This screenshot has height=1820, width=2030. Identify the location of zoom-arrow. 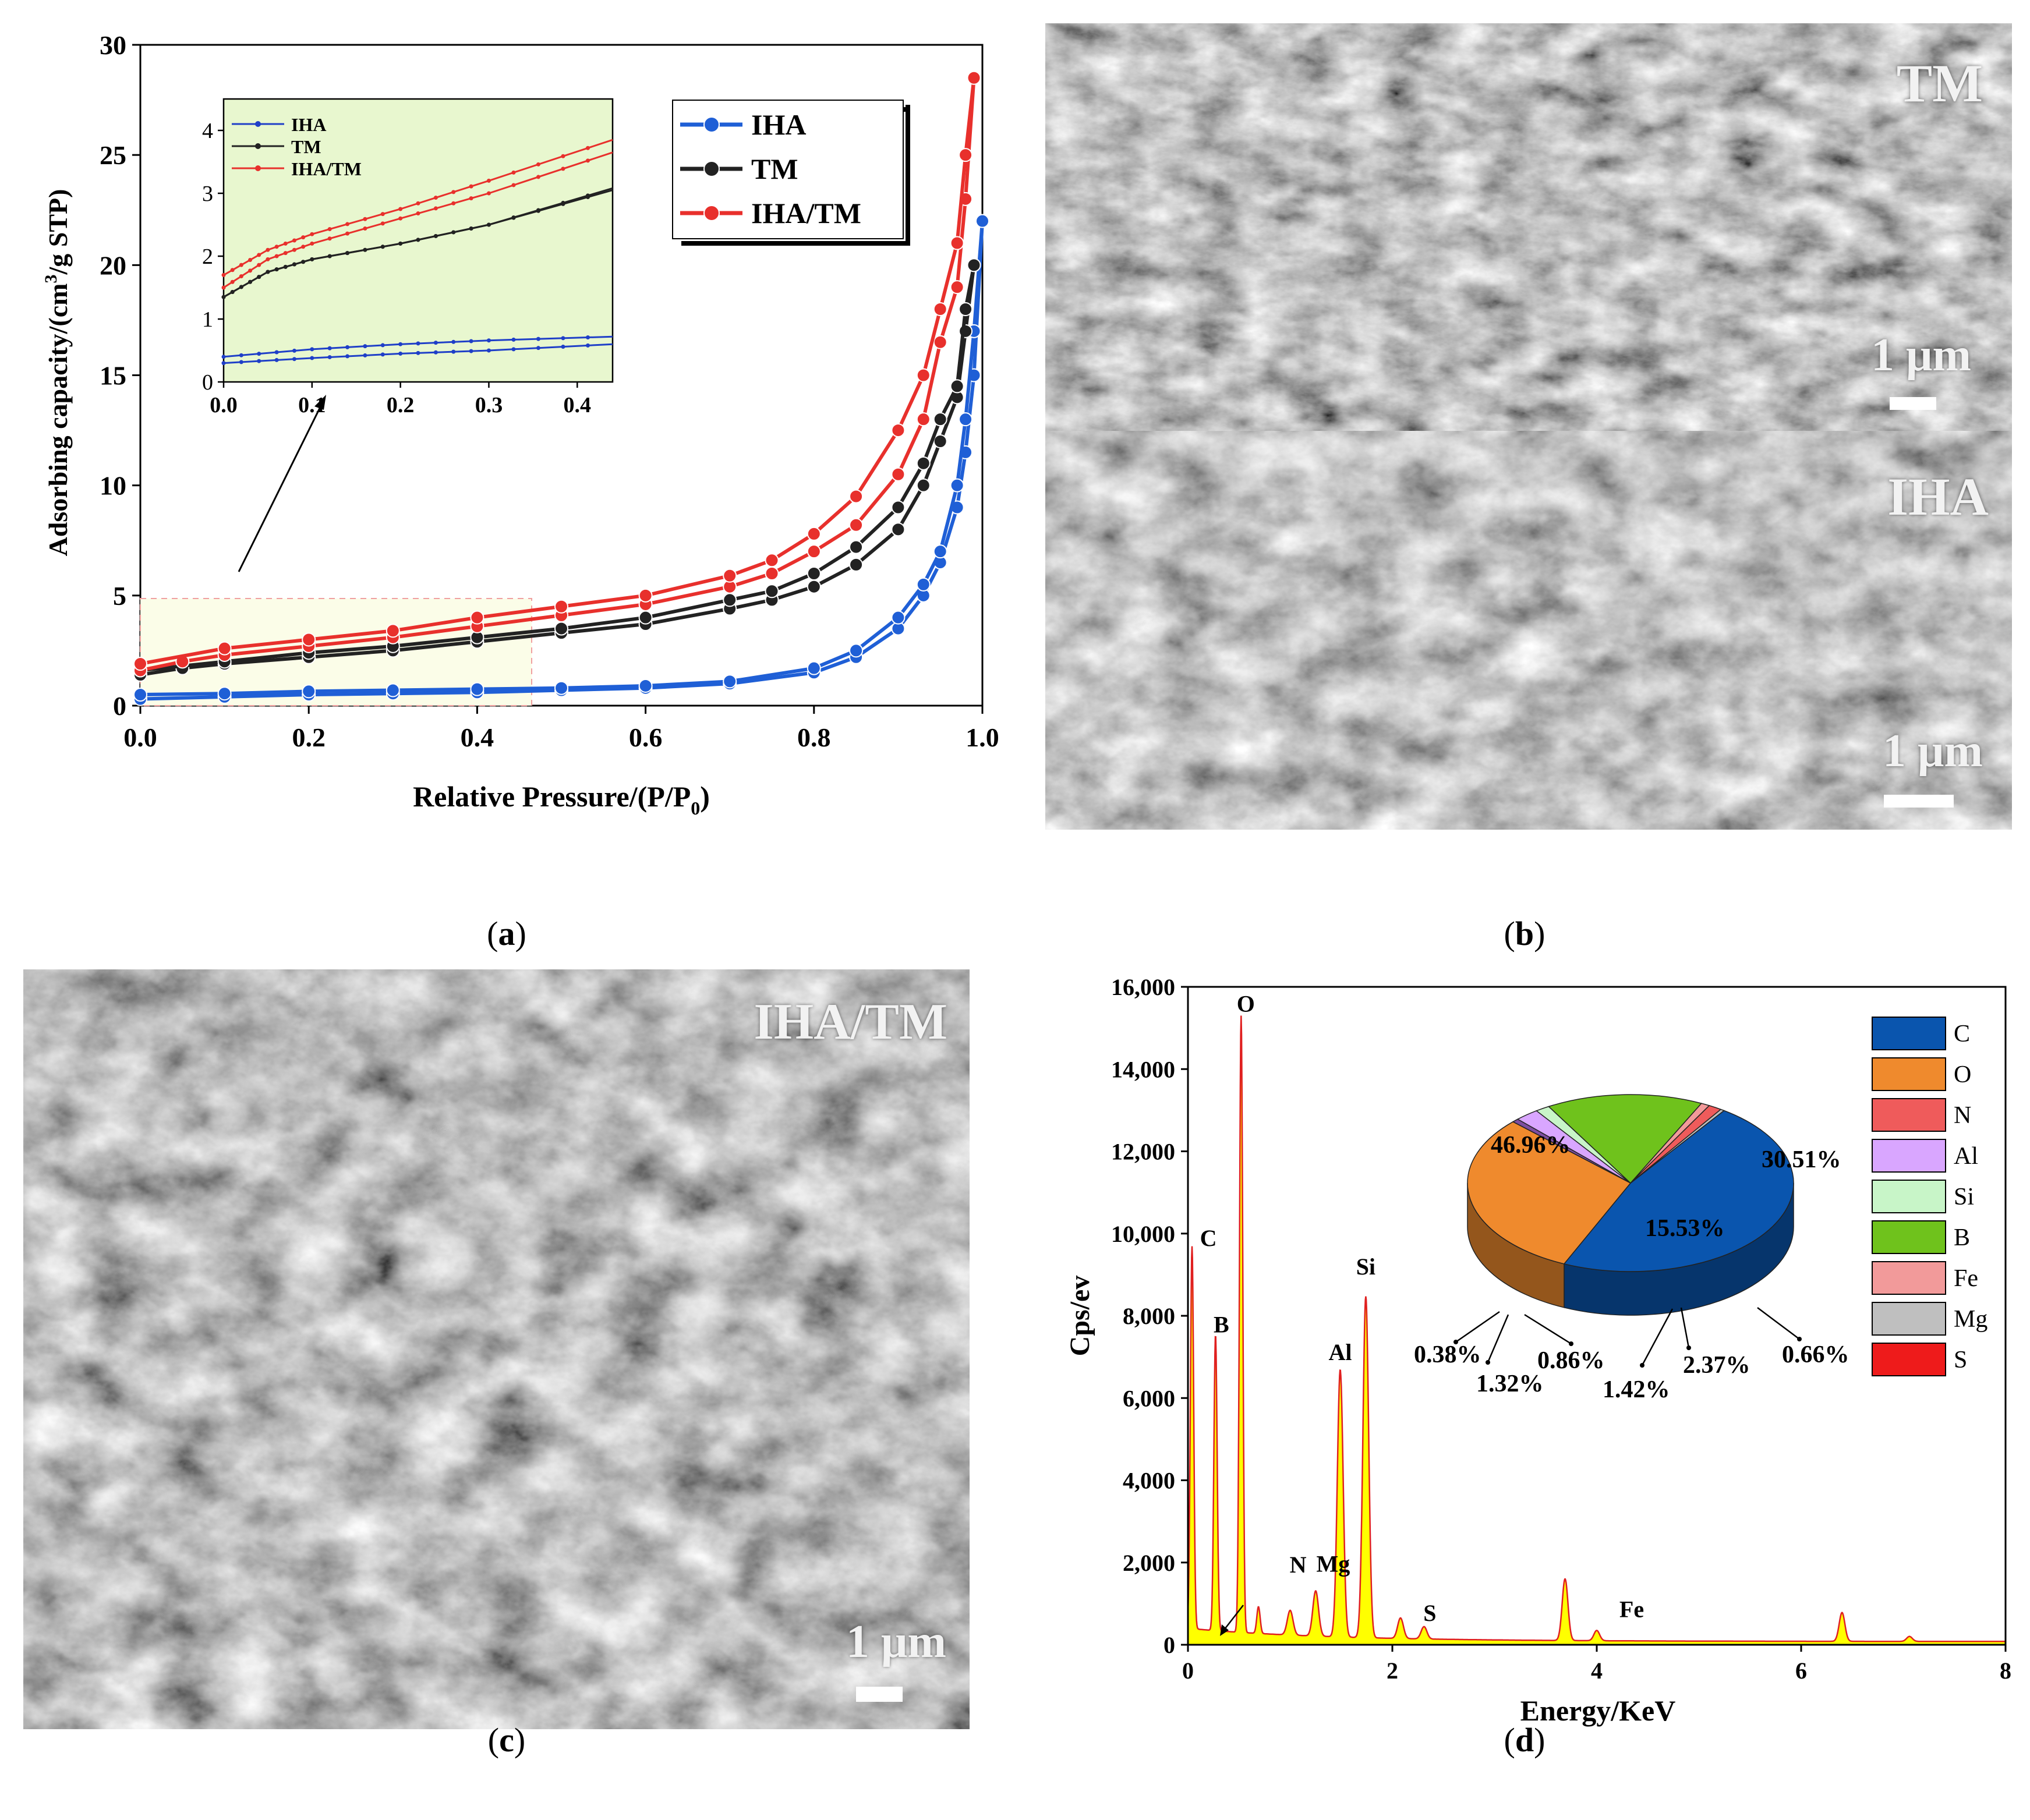
(281, 488).